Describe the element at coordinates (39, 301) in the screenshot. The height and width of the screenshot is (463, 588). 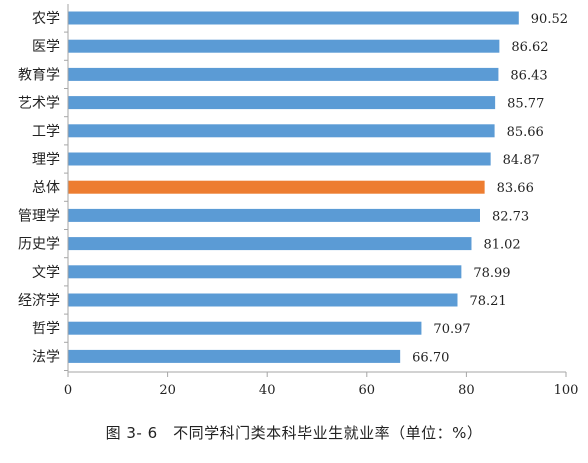
I see `category-label: 经济学` at that location.